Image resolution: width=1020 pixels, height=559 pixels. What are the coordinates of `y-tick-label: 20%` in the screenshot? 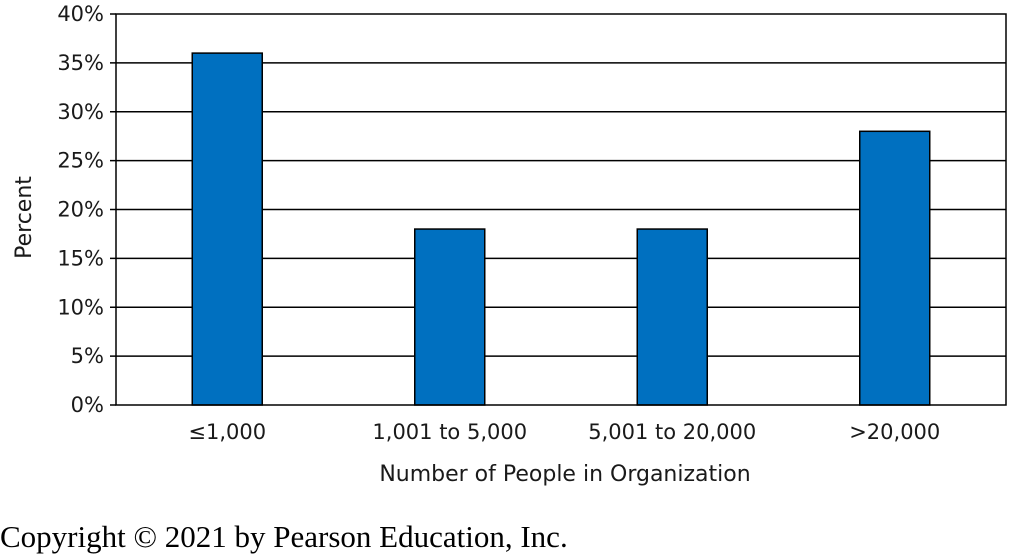 It's located at (80, 210).